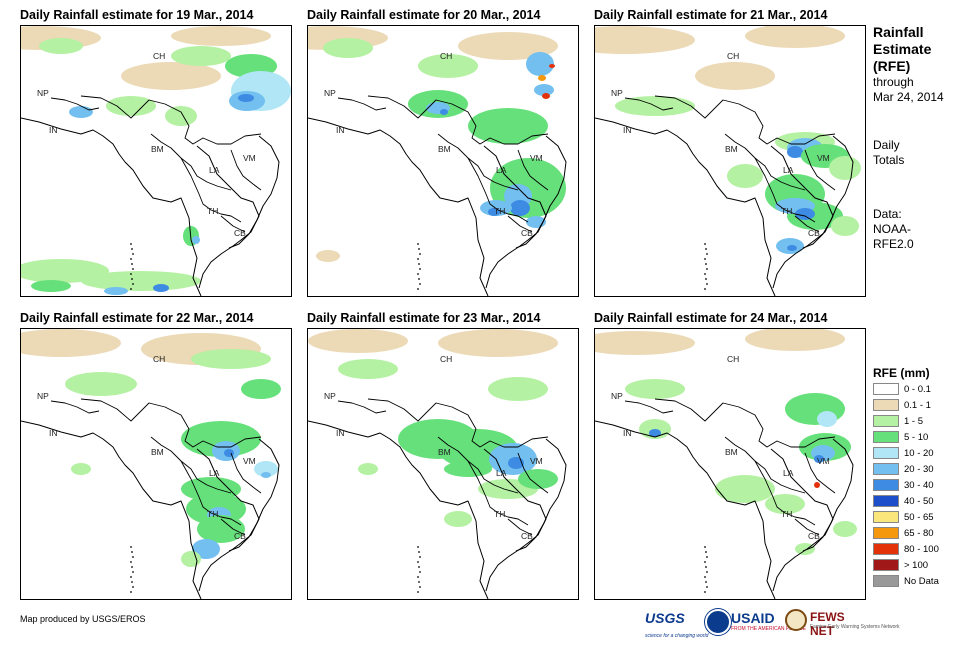  I want to click on legend-label: 40 - 50, so click(919, 501).